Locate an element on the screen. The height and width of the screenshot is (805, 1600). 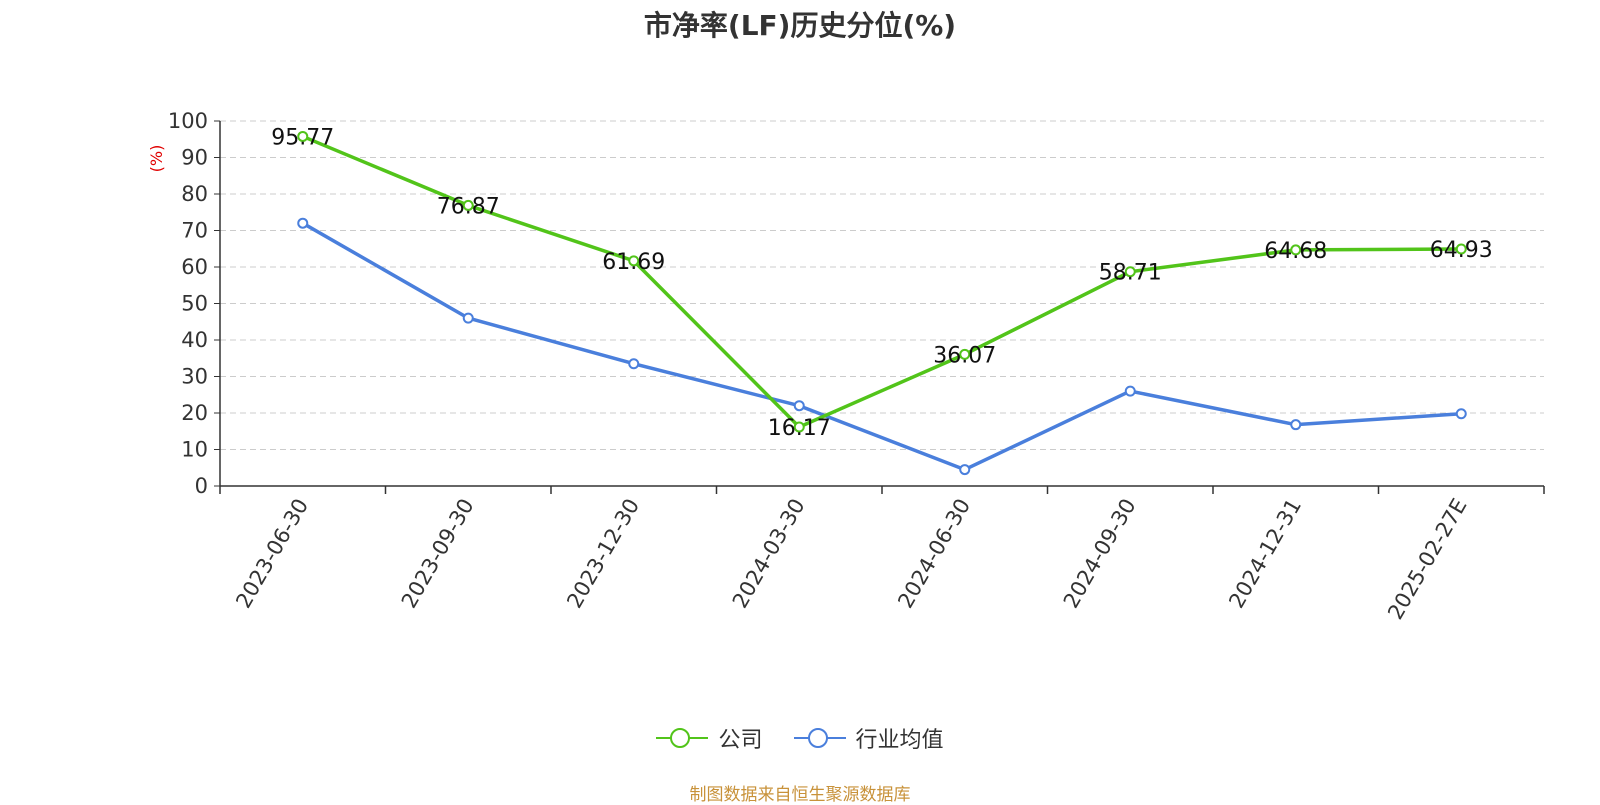
y-tick-label: 30 is located at coordinates (194, 377).